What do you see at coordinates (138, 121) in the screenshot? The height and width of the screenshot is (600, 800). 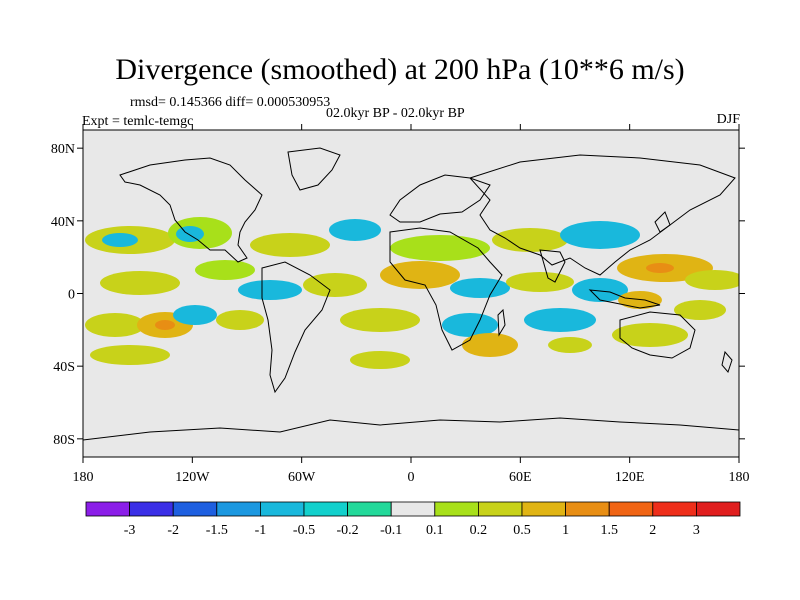 I see `experiment-label: Expt = temlc-temgc` at bounding box center [138, 121].